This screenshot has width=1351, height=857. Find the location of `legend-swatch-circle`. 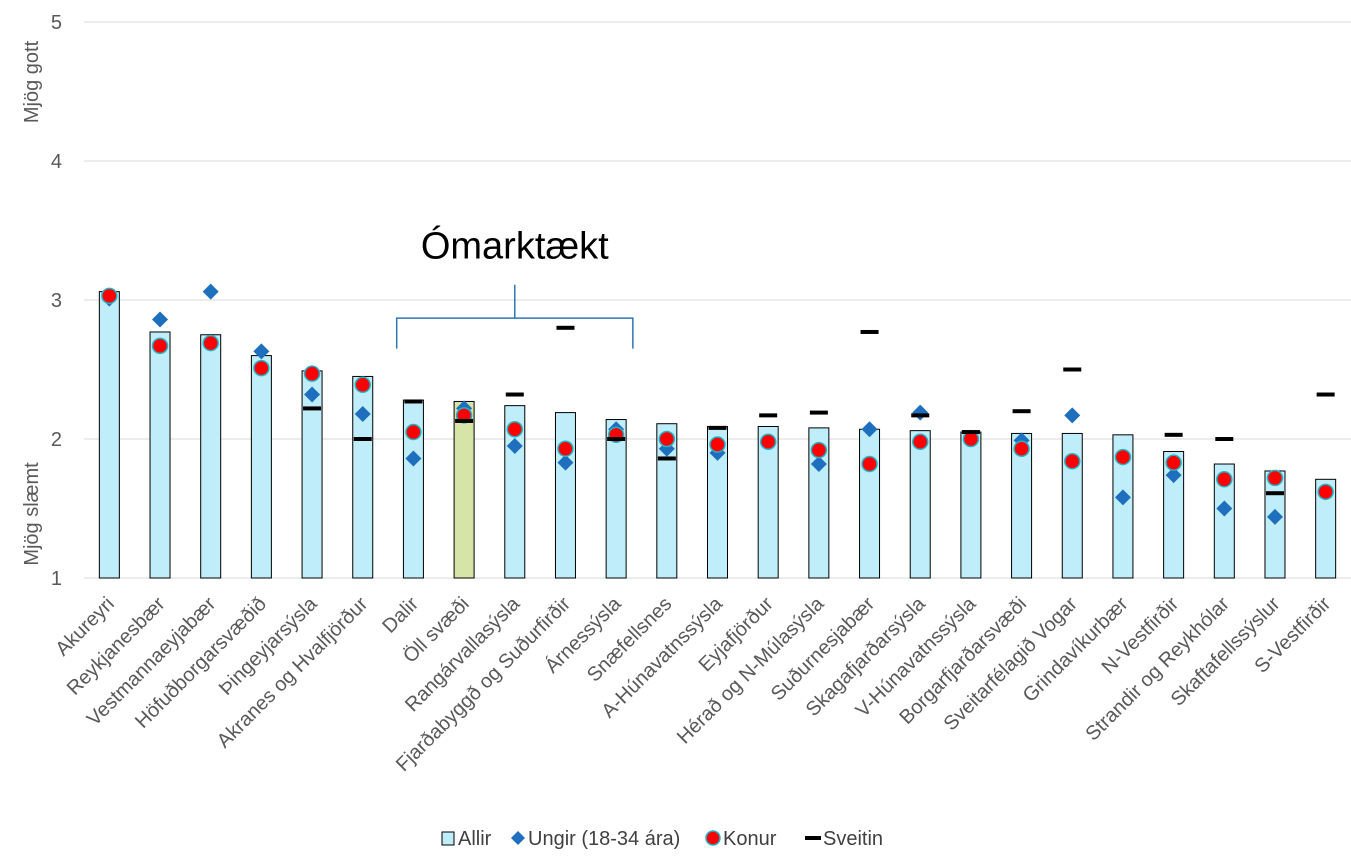

legend-swatch-circle is located at coordinates (713, 838).